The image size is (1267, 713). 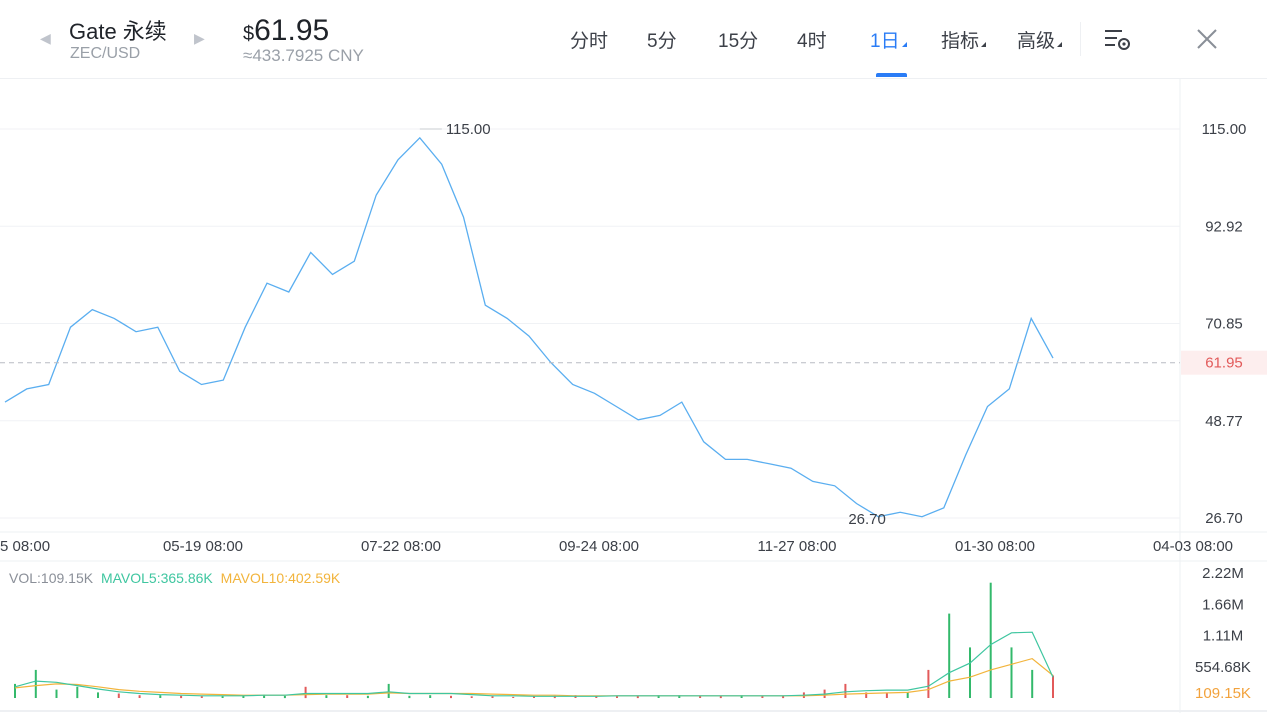 What do you see at coordinates (199, 38) in the screenshot?
I see `next-arrow-icon: ▶` at bounding box center [199, 38].